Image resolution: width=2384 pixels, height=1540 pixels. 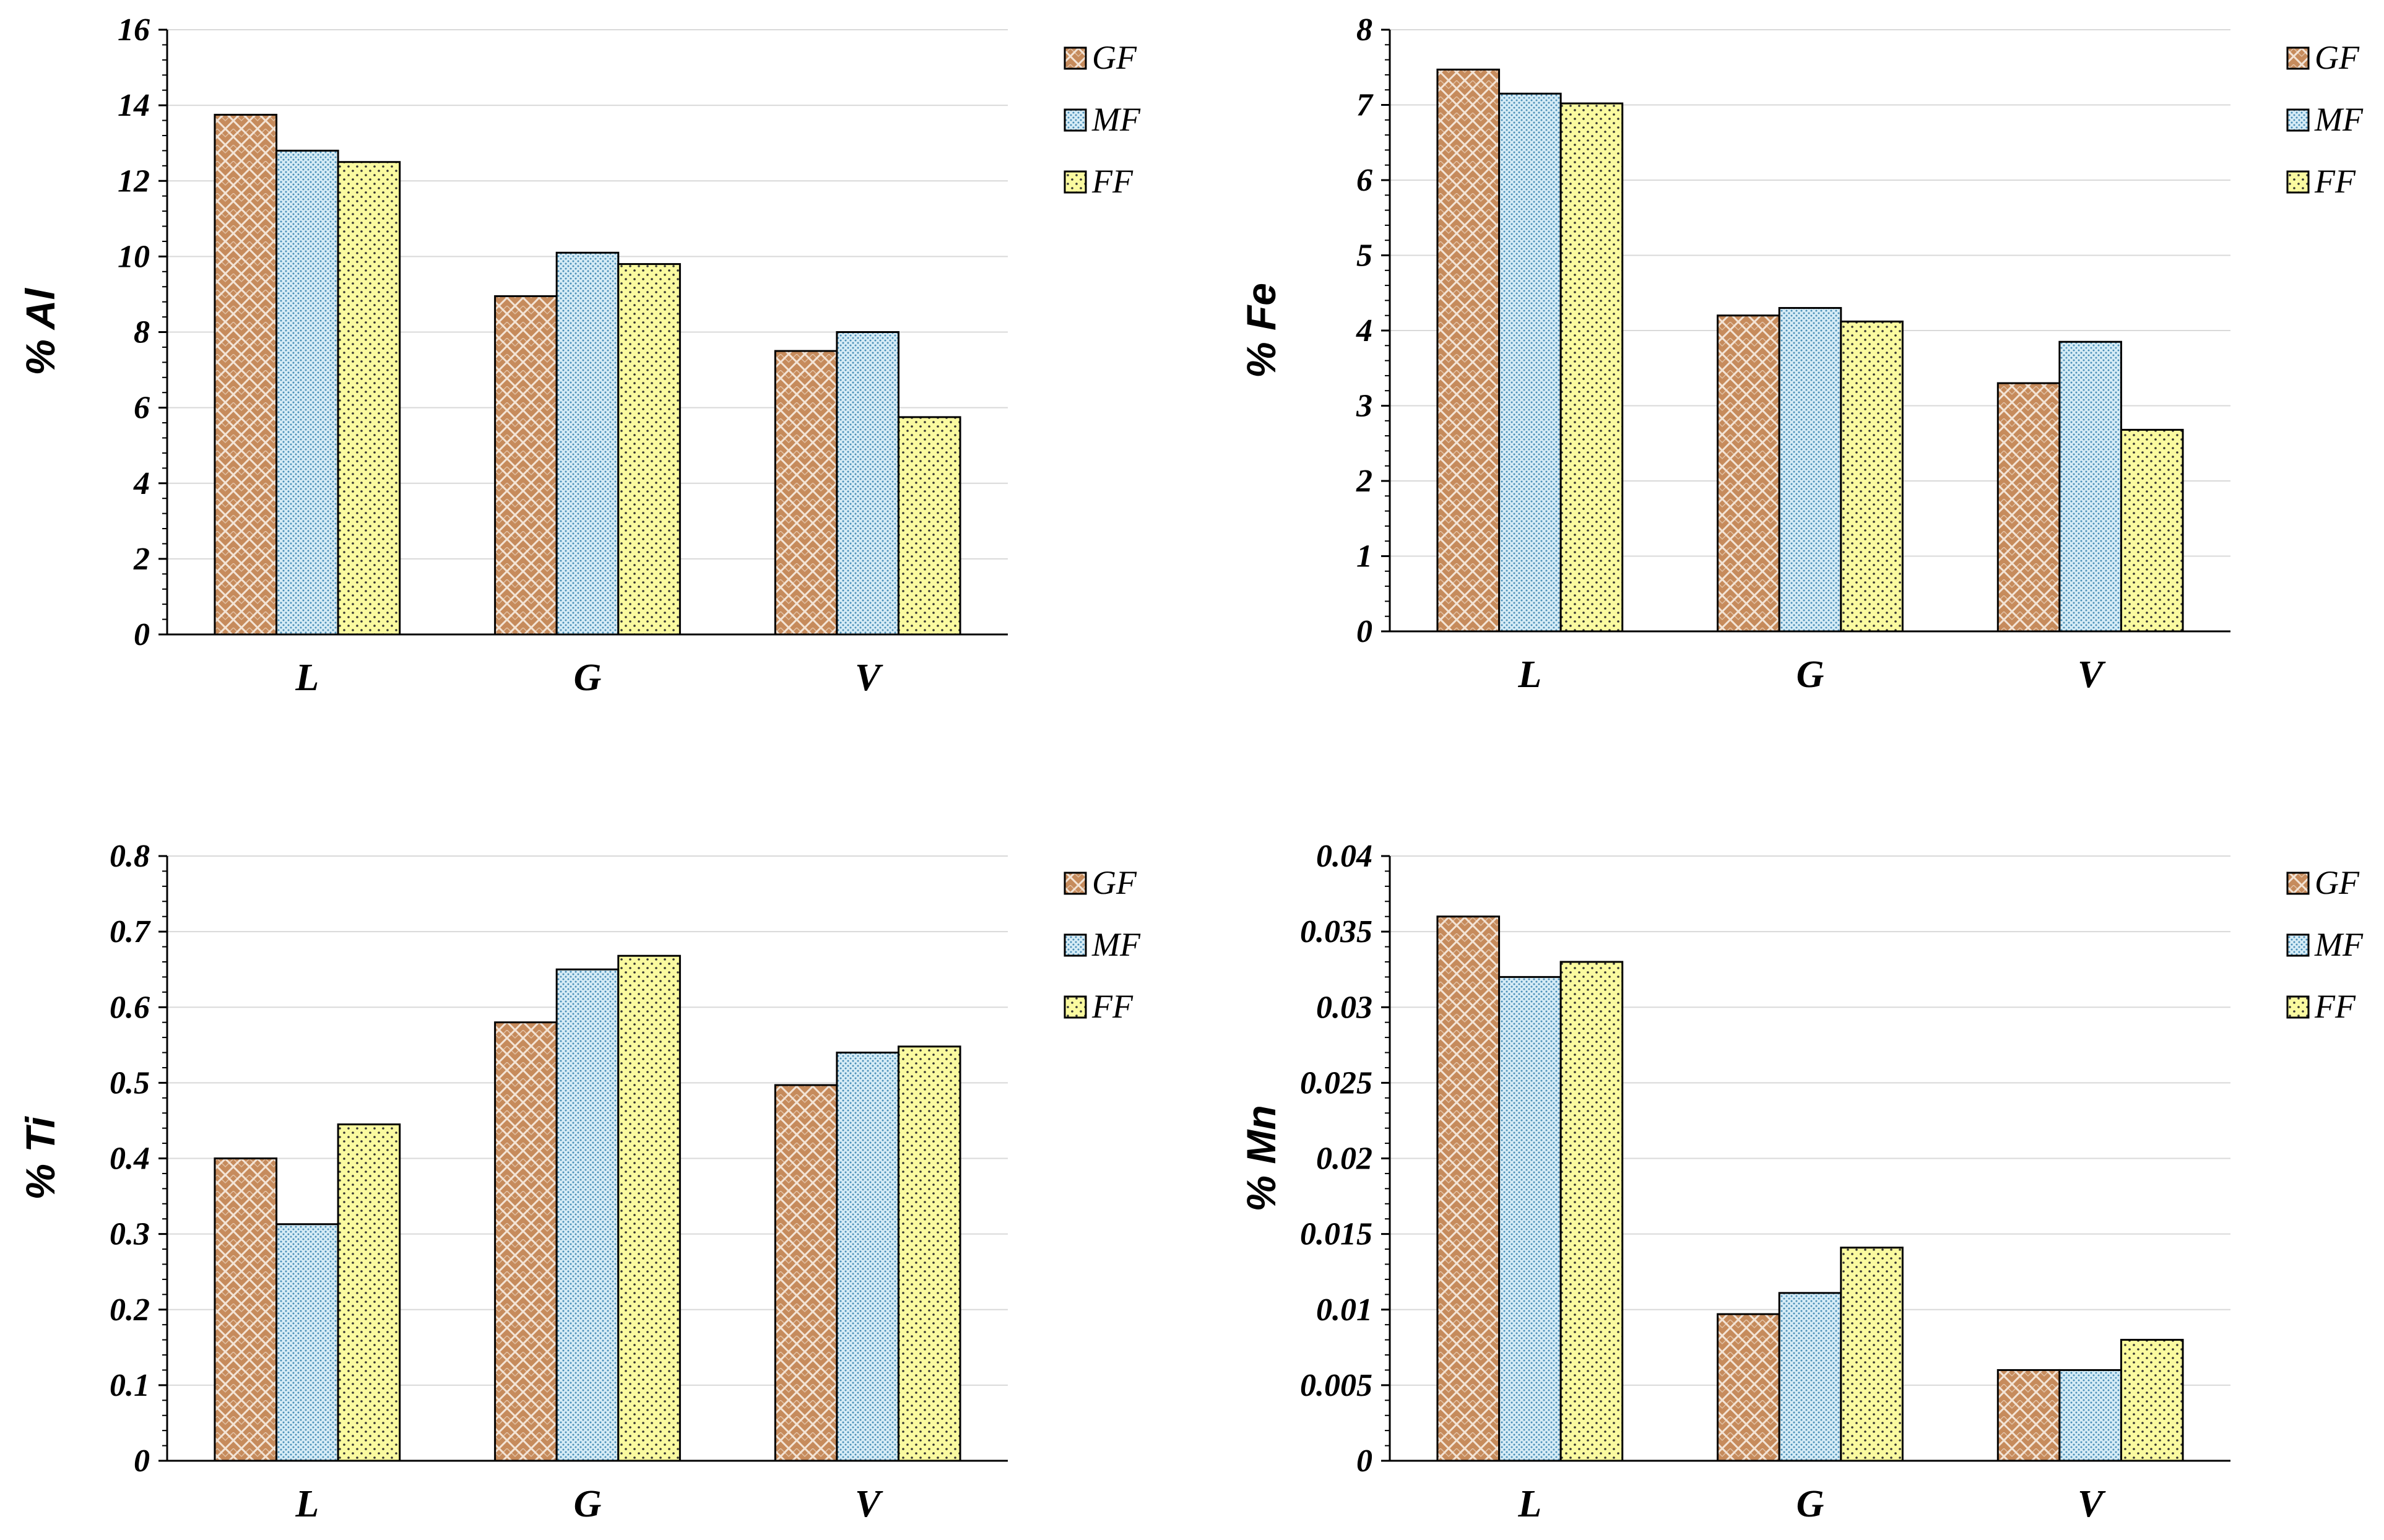 What do you see at coordinates (130, 1310) in the screenshot?
I see `y-tick-label: 0.2` at bounding box center [130, 1310].